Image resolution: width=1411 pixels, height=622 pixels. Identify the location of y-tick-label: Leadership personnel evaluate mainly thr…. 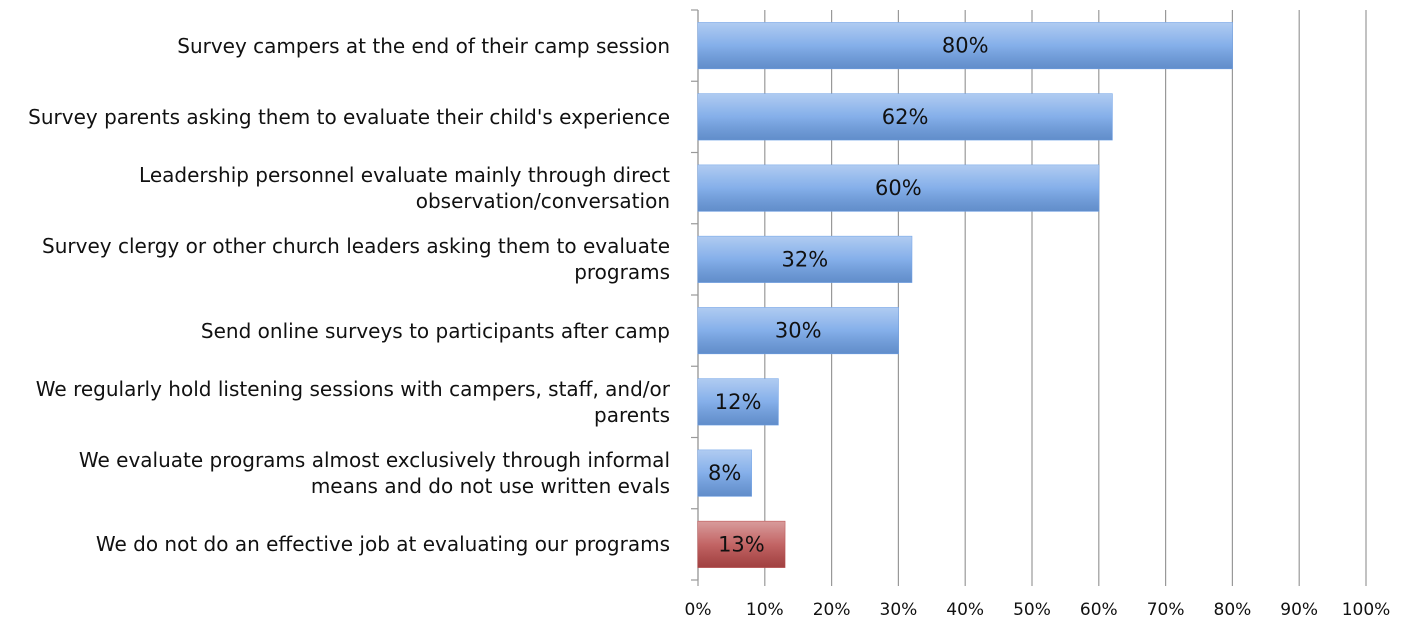
(404, 188).